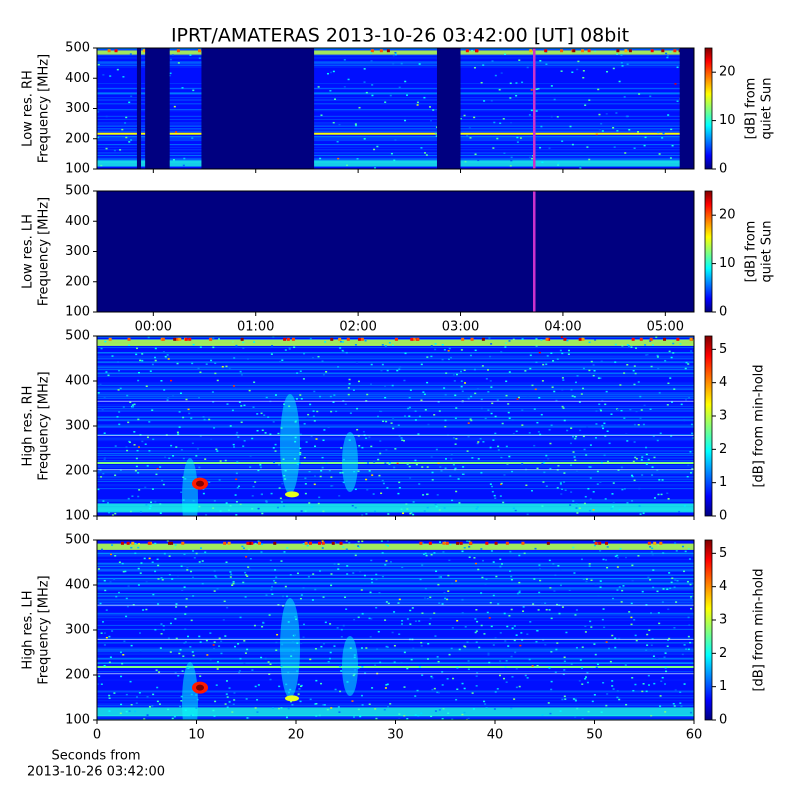  What do you see at coordinates (357, 327) in the screenshot?
I see `x-tick-label: 02:00` at bounding box center [357, 327].